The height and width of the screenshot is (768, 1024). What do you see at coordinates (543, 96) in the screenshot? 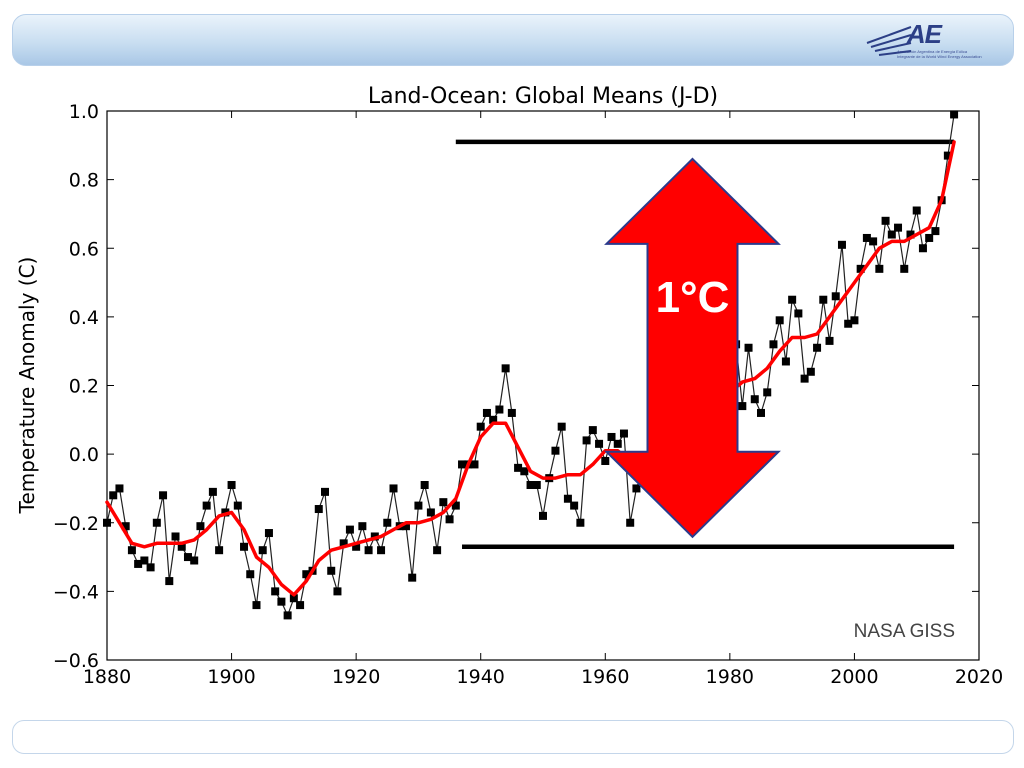
I see `chart-title: Land-Ocean: Global Means (J-D)` at bounding box center [543, 96].